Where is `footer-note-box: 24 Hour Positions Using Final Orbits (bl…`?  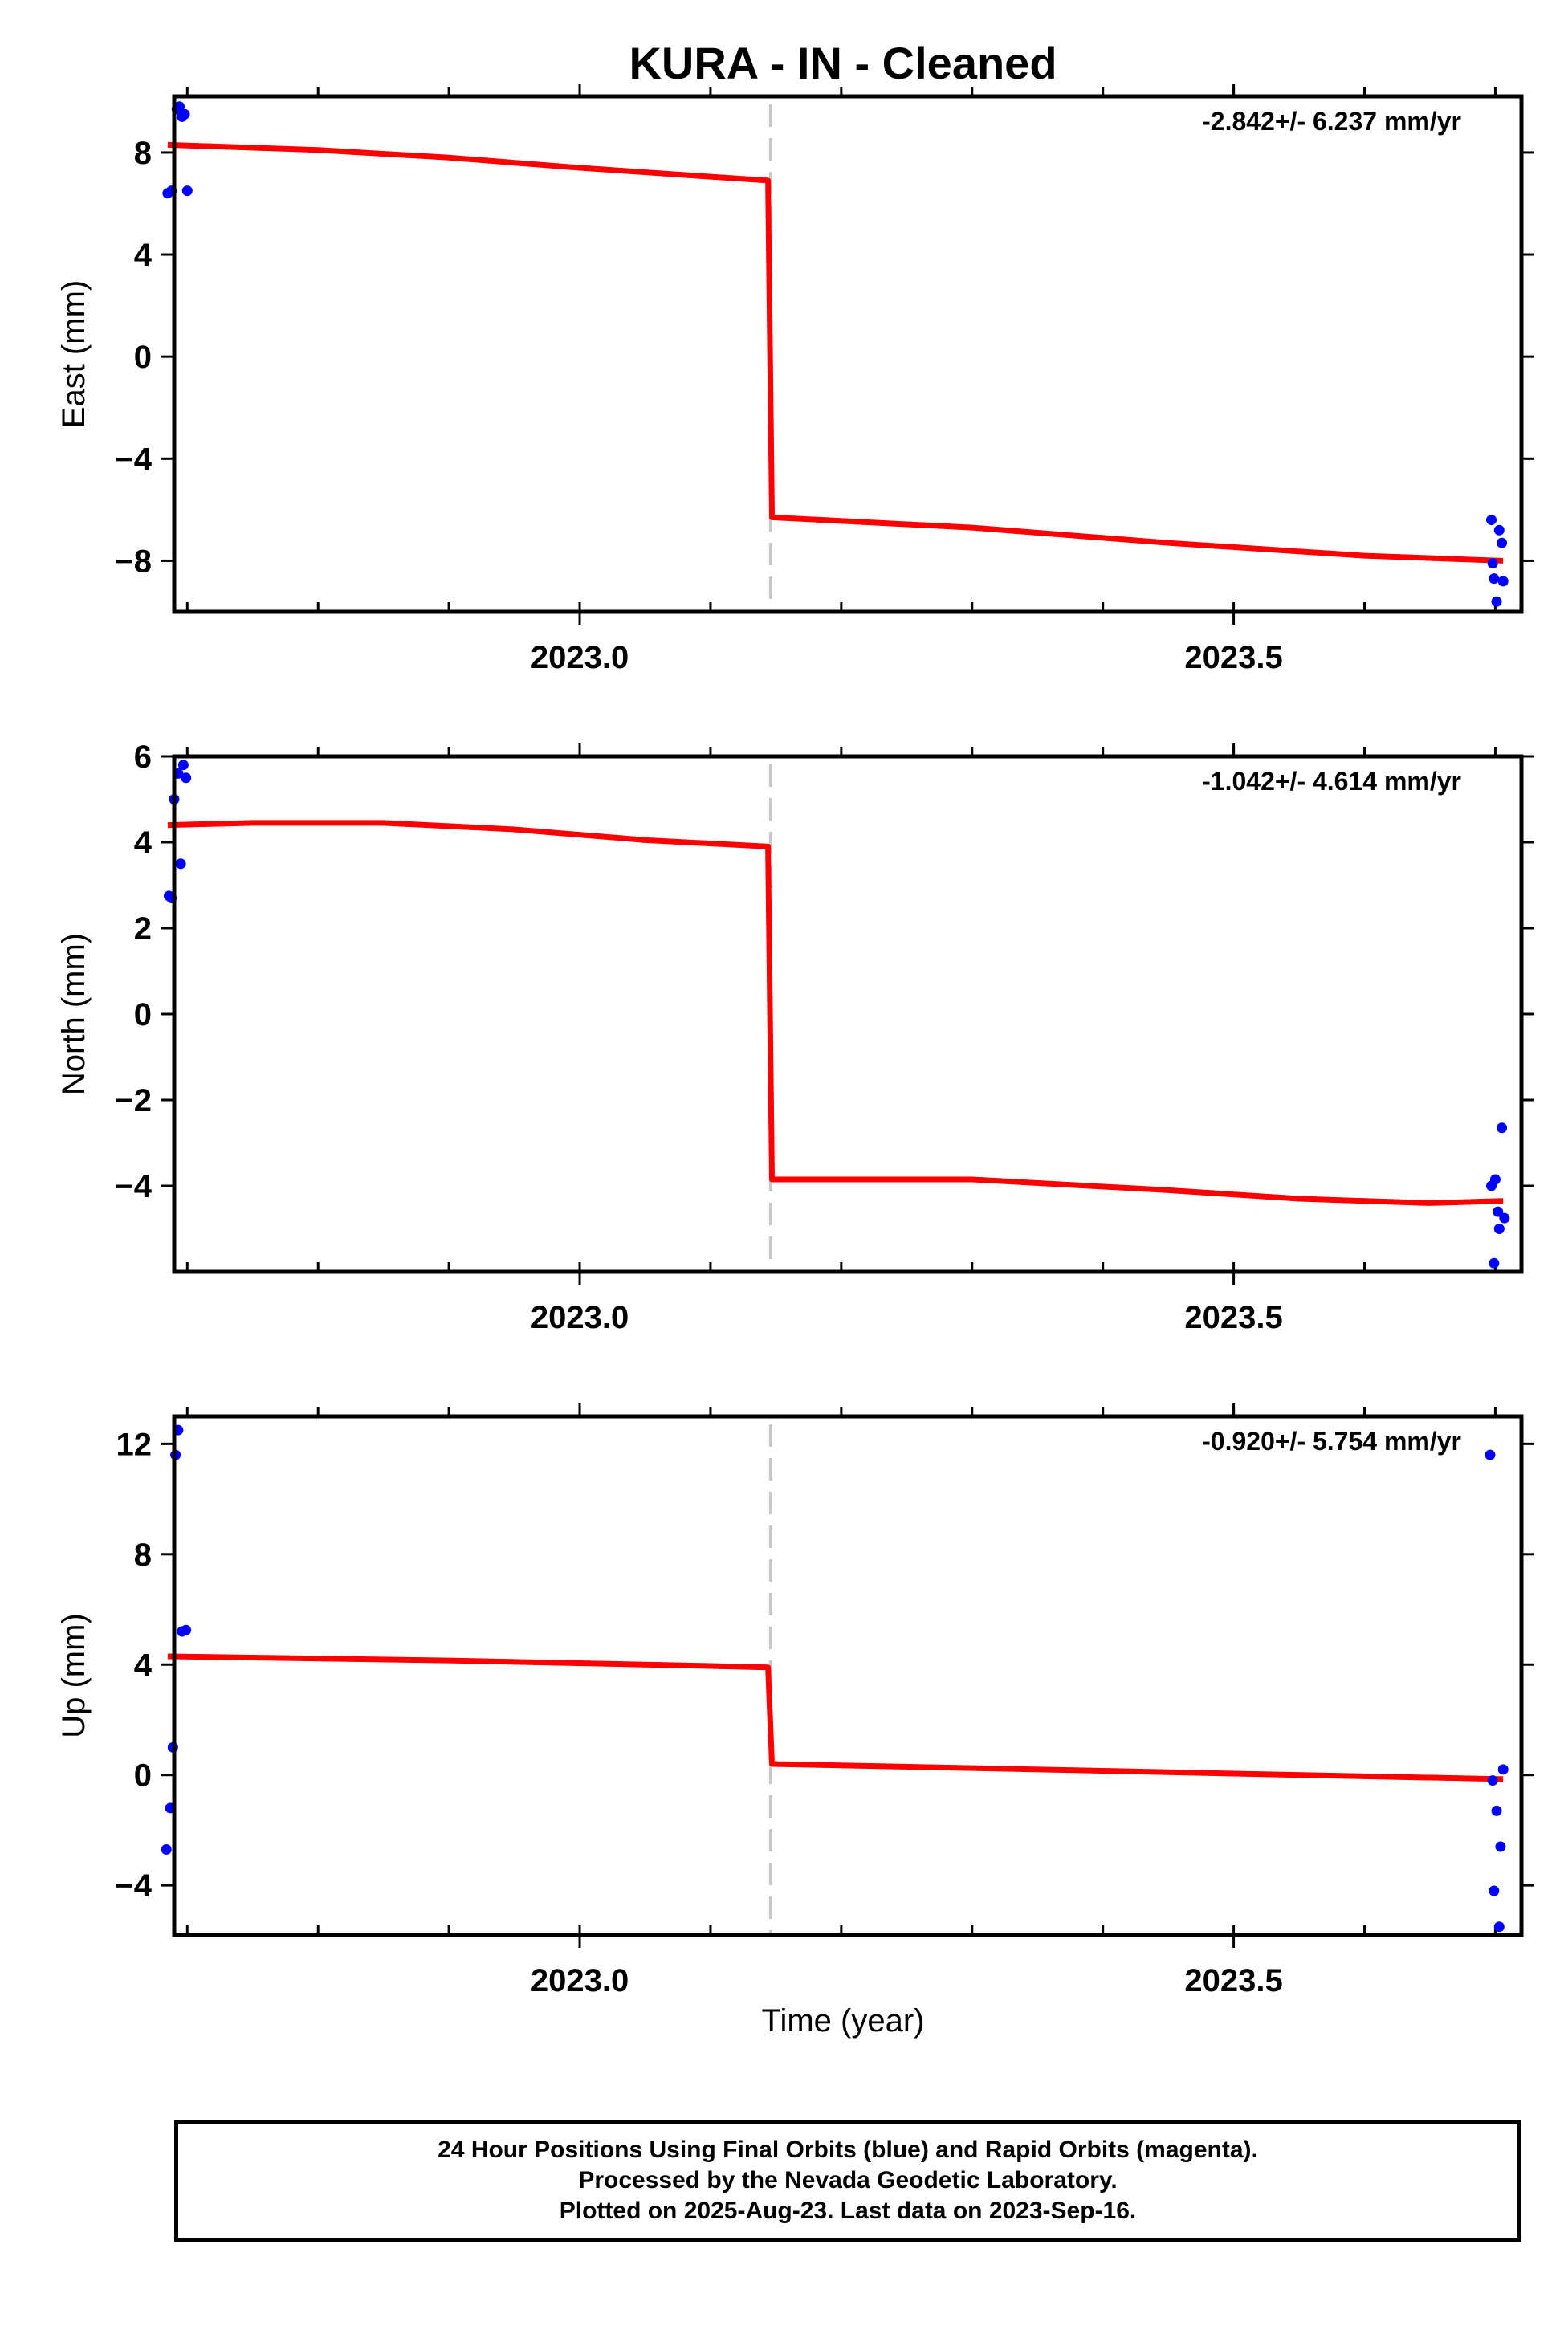 footer-note-box: 24 Hour Positions Using Final Orbits (bl… is located at coordinates (847, 2181).